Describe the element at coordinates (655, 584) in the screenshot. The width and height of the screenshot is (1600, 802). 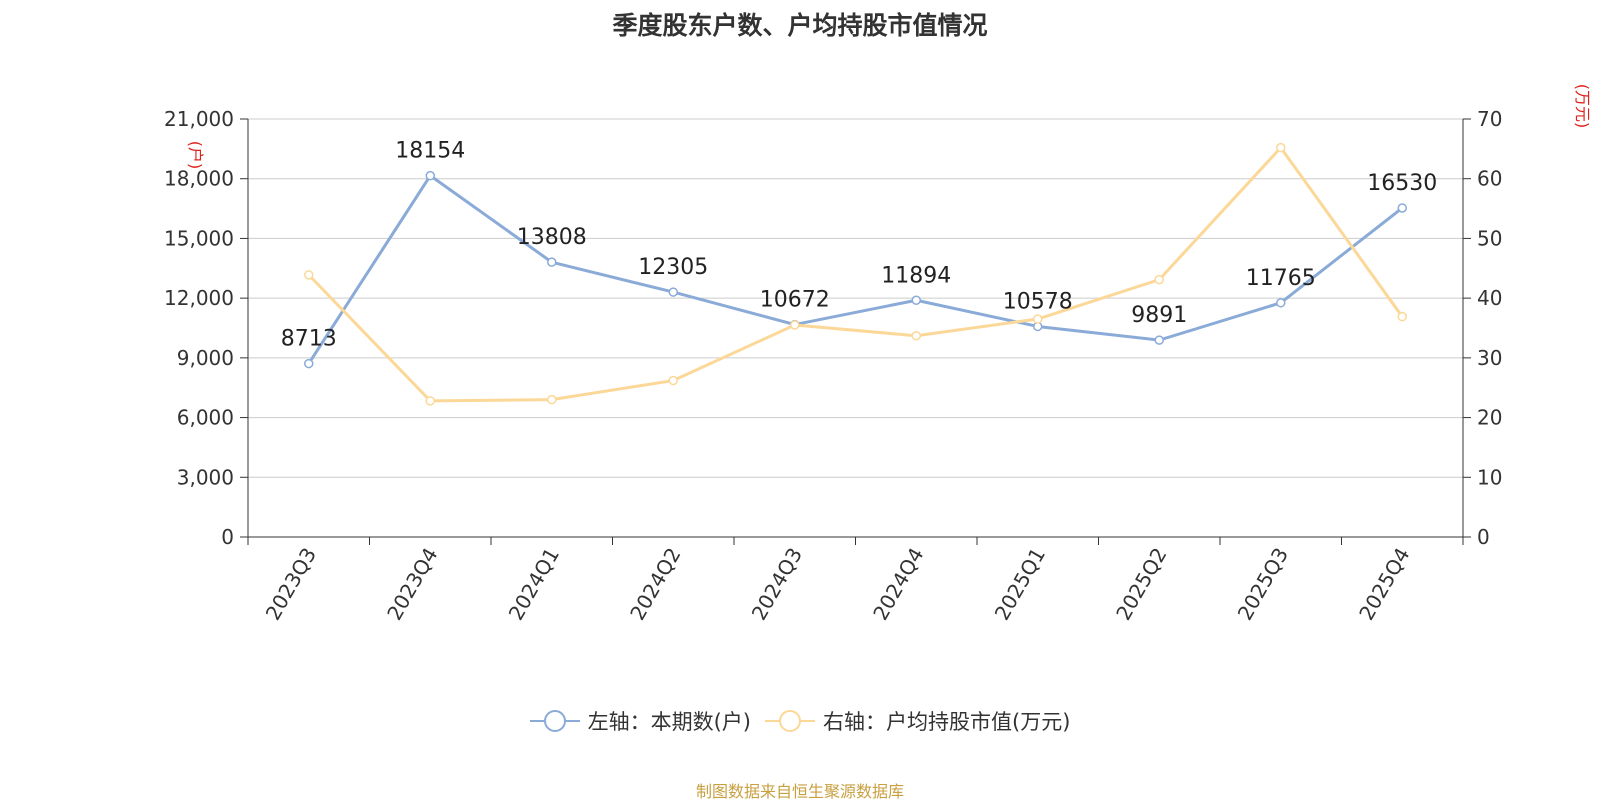
I see `x-axis-tick-label: 2024Q2` at that location.